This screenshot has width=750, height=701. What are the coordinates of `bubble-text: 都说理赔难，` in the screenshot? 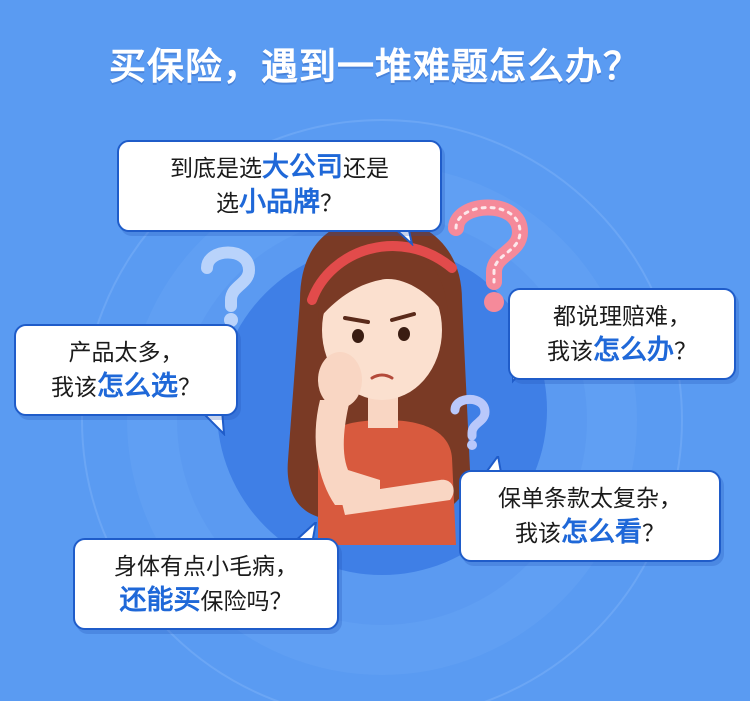 It's located at (622, 316).